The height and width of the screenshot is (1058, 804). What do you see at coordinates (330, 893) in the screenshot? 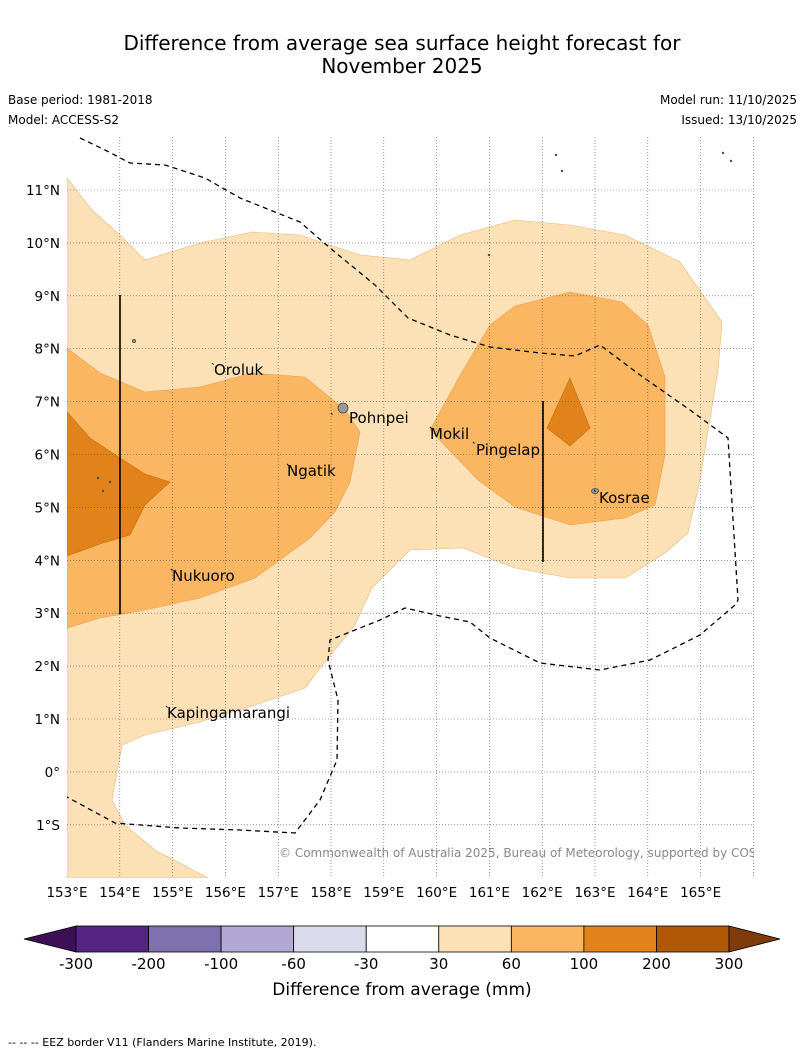
I see `lon-label: 158°E` at bounding box center [330, 893].